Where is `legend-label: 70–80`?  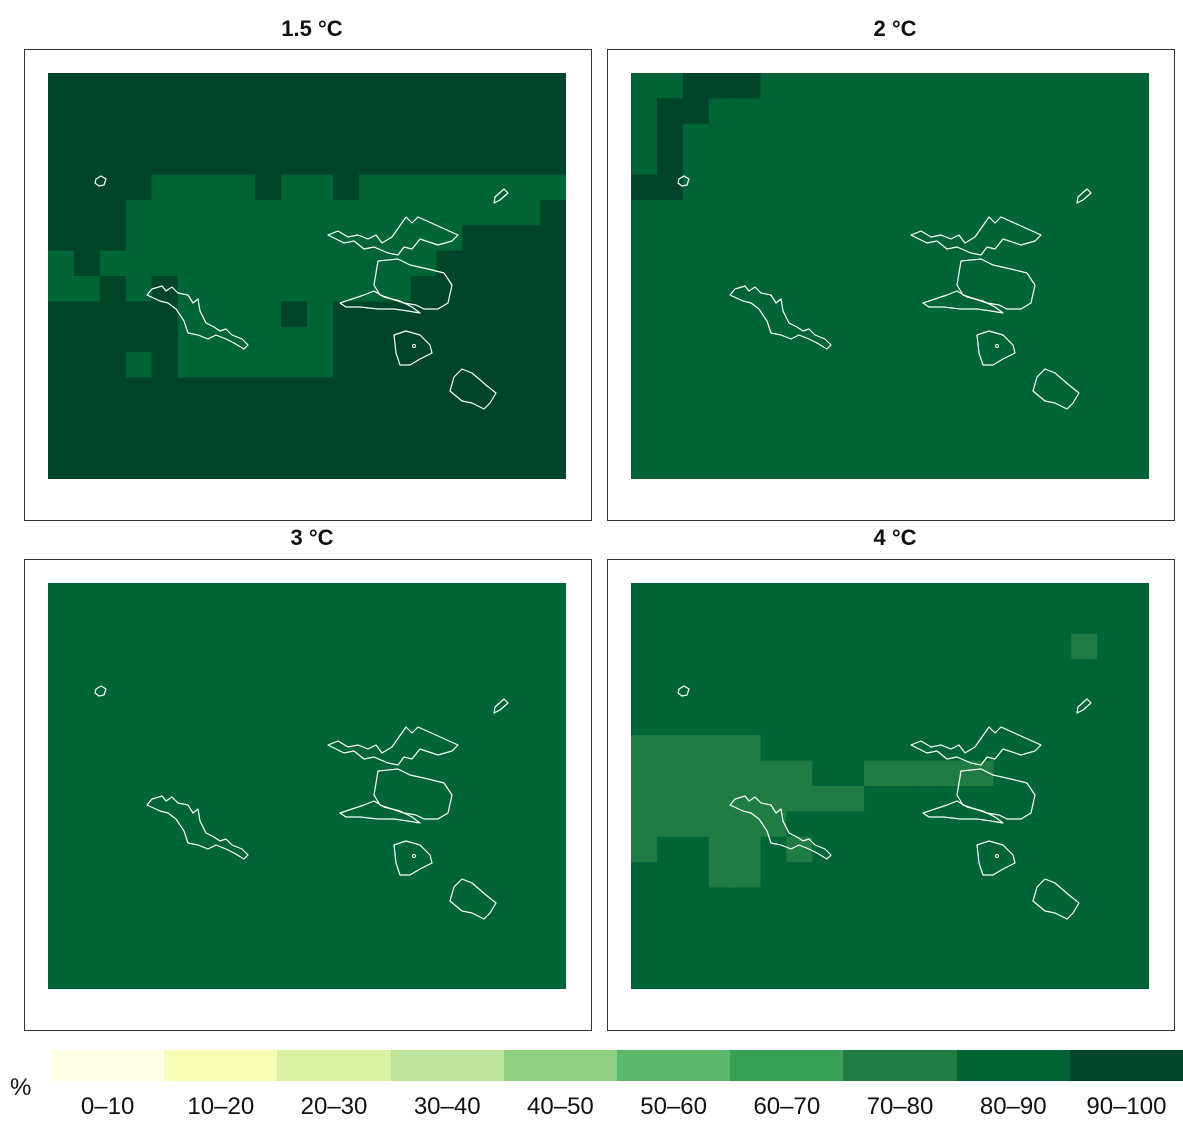
legend-label: 70–80 is located at coordinates (900, 1106).